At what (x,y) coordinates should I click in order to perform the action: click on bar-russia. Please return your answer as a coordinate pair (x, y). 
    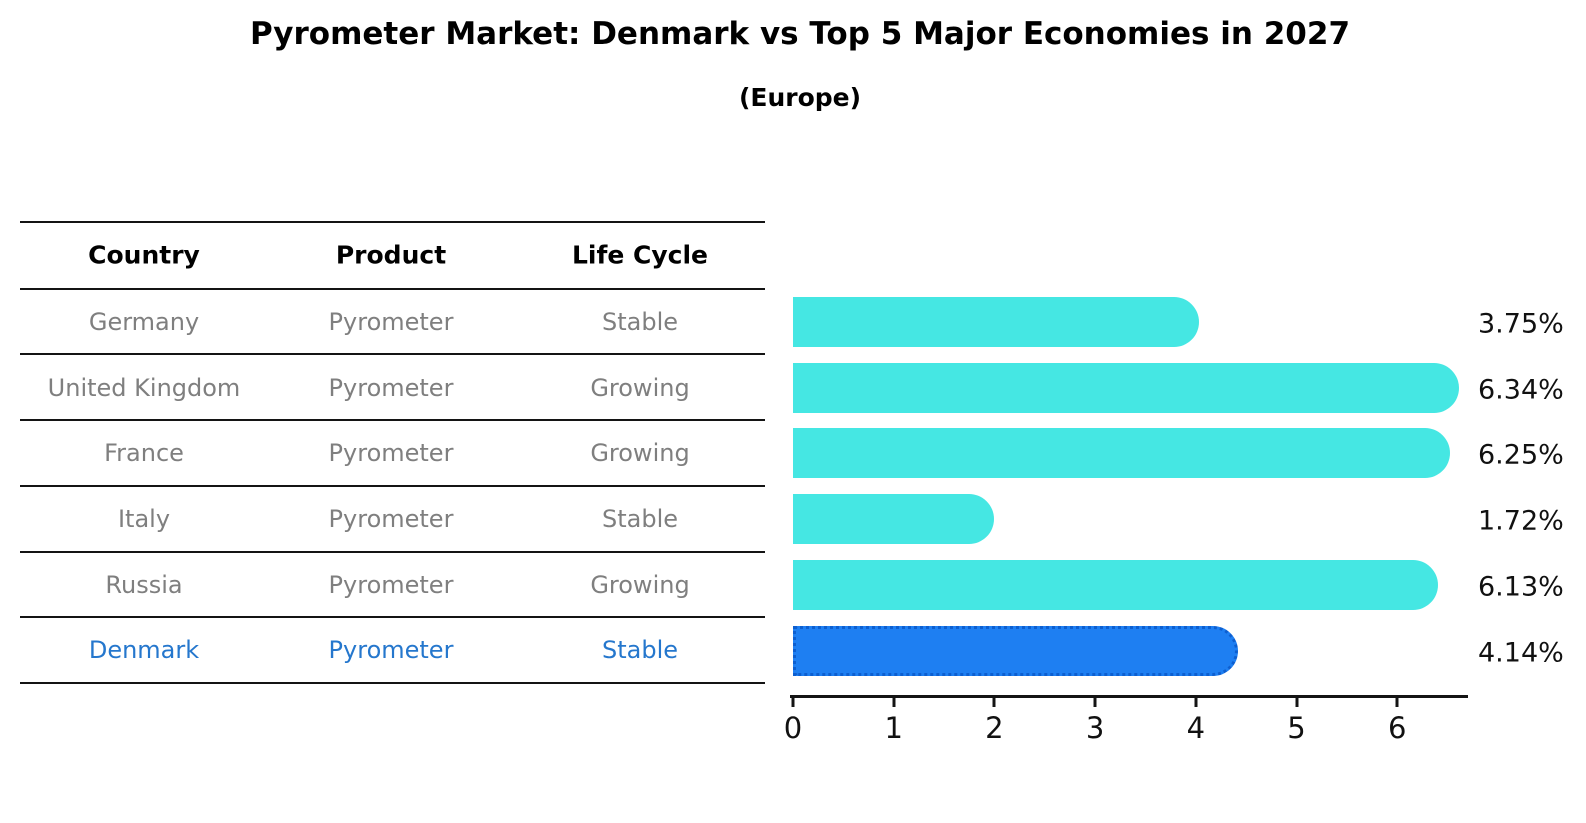
    Looking at the image, I should click on (1116, 584).